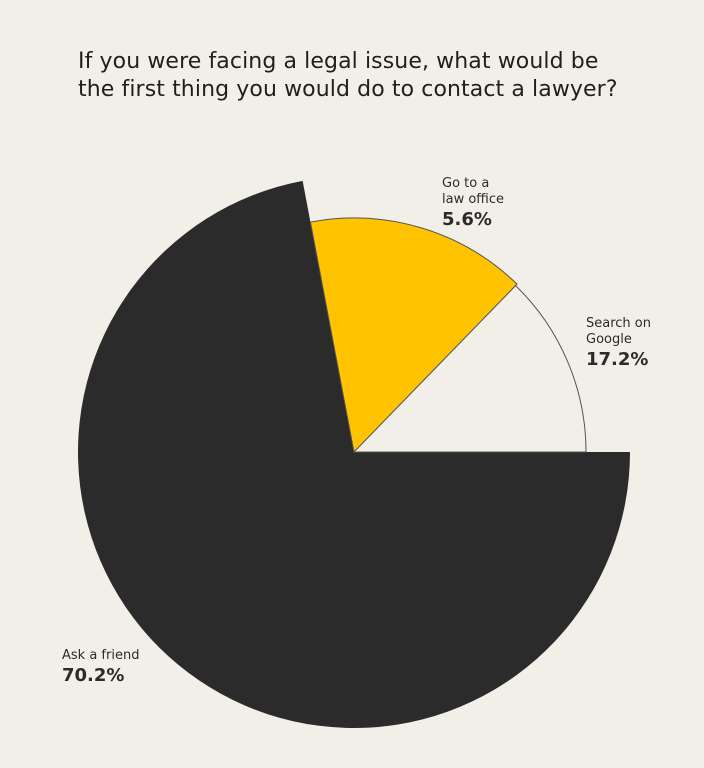 This screenshot has height=768, width=704. What do you see at coordinates (609, 339) in the screenshot?
I see `slice-label-google-name-2: Google` at bounding box center [609, 339].